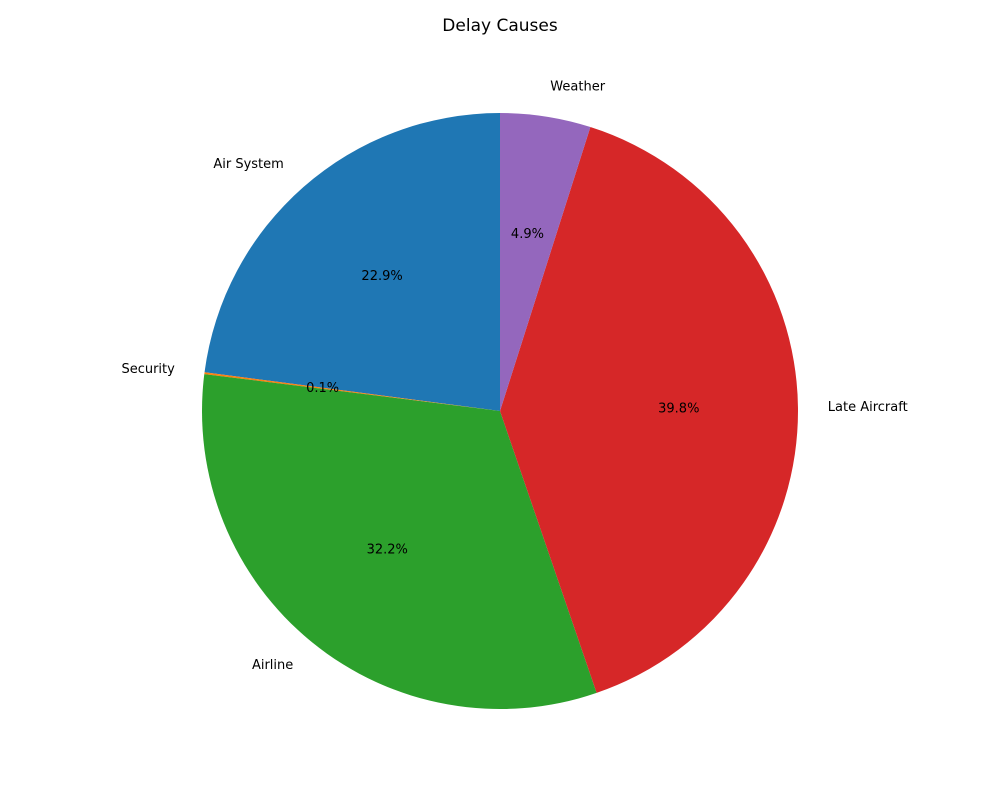 This screenshot has height=800, width=1000. What do you see at coordinates (678, 409) in the screenshot?
I see `percent-label-late-aircraft: 39.8%` at bounding box center [678, 409].